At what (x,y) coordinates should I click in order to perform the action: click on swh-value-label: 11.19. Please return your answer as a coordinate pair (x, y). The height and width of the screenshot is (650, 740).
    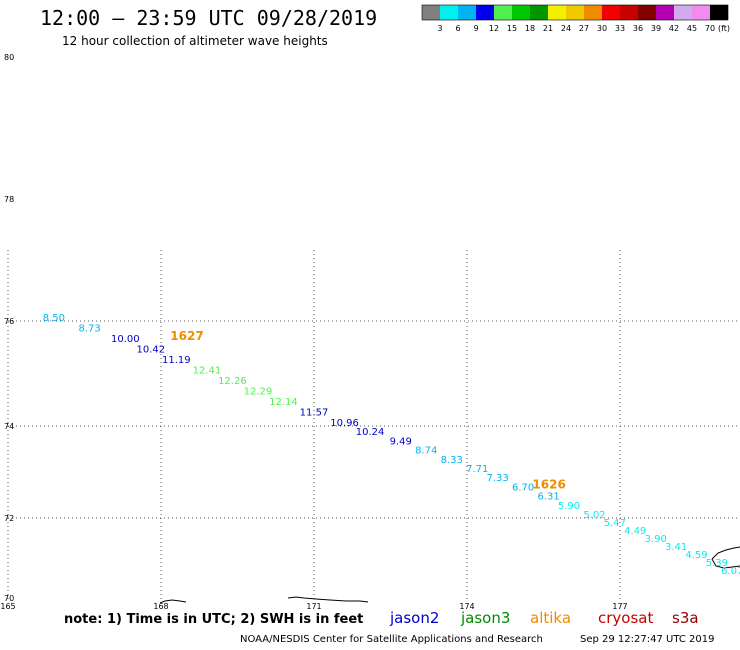
    Looking at the image, I should click on (176, 360).